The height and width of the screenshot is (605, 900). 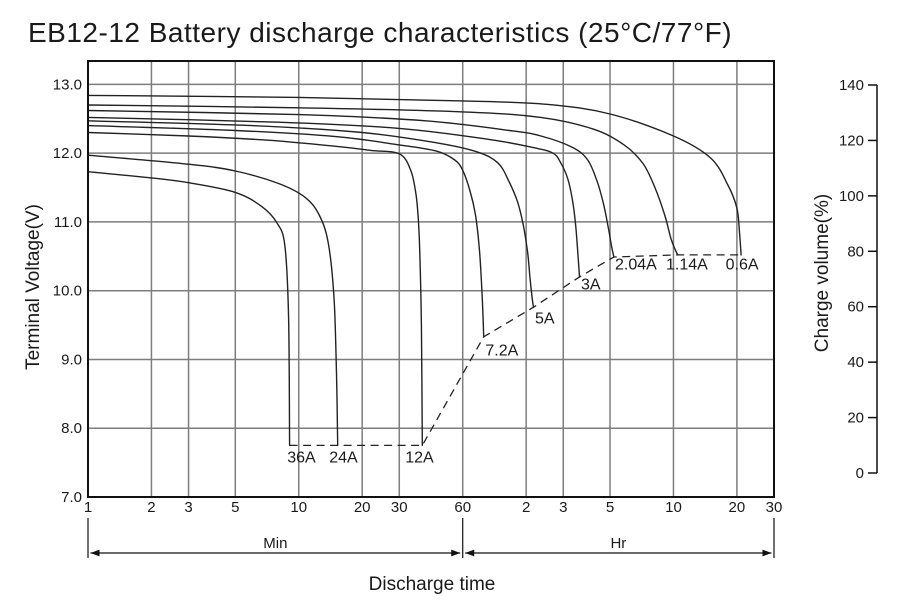 What do you see at coordinates (68, 222) in the screenshot?
I see `y-tick-label: 11.0` at bounding box center [68, 222].